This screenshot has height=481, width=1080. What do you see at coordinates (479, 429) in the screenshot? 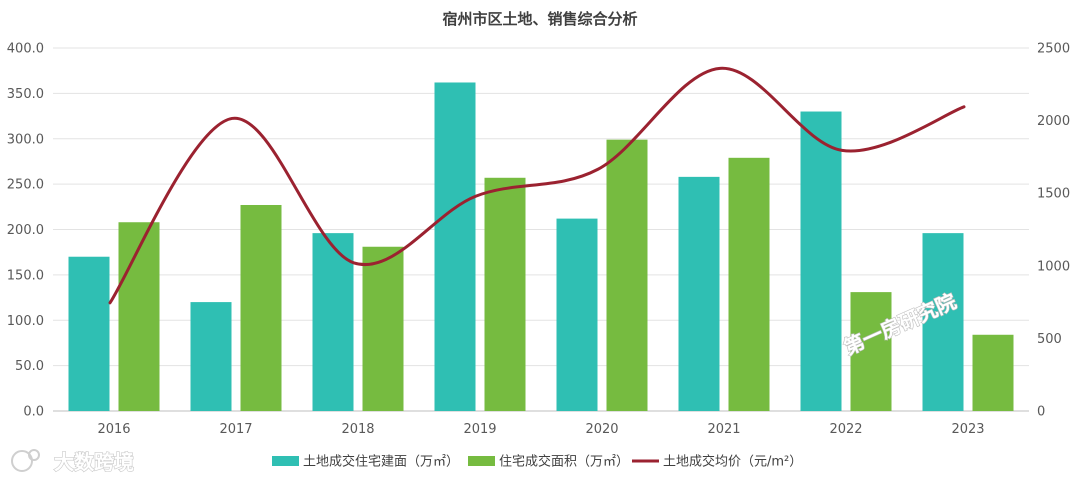
I see `x-axis-tick-label: 2019` at bounding box center [479, 429].